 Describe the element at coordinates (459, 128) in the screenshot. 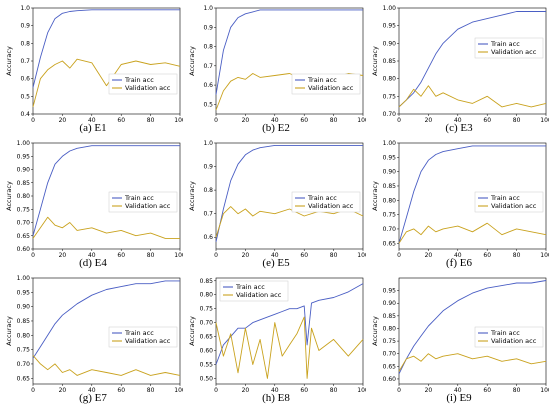

I see `panel-caption: (c) E3` at that location.